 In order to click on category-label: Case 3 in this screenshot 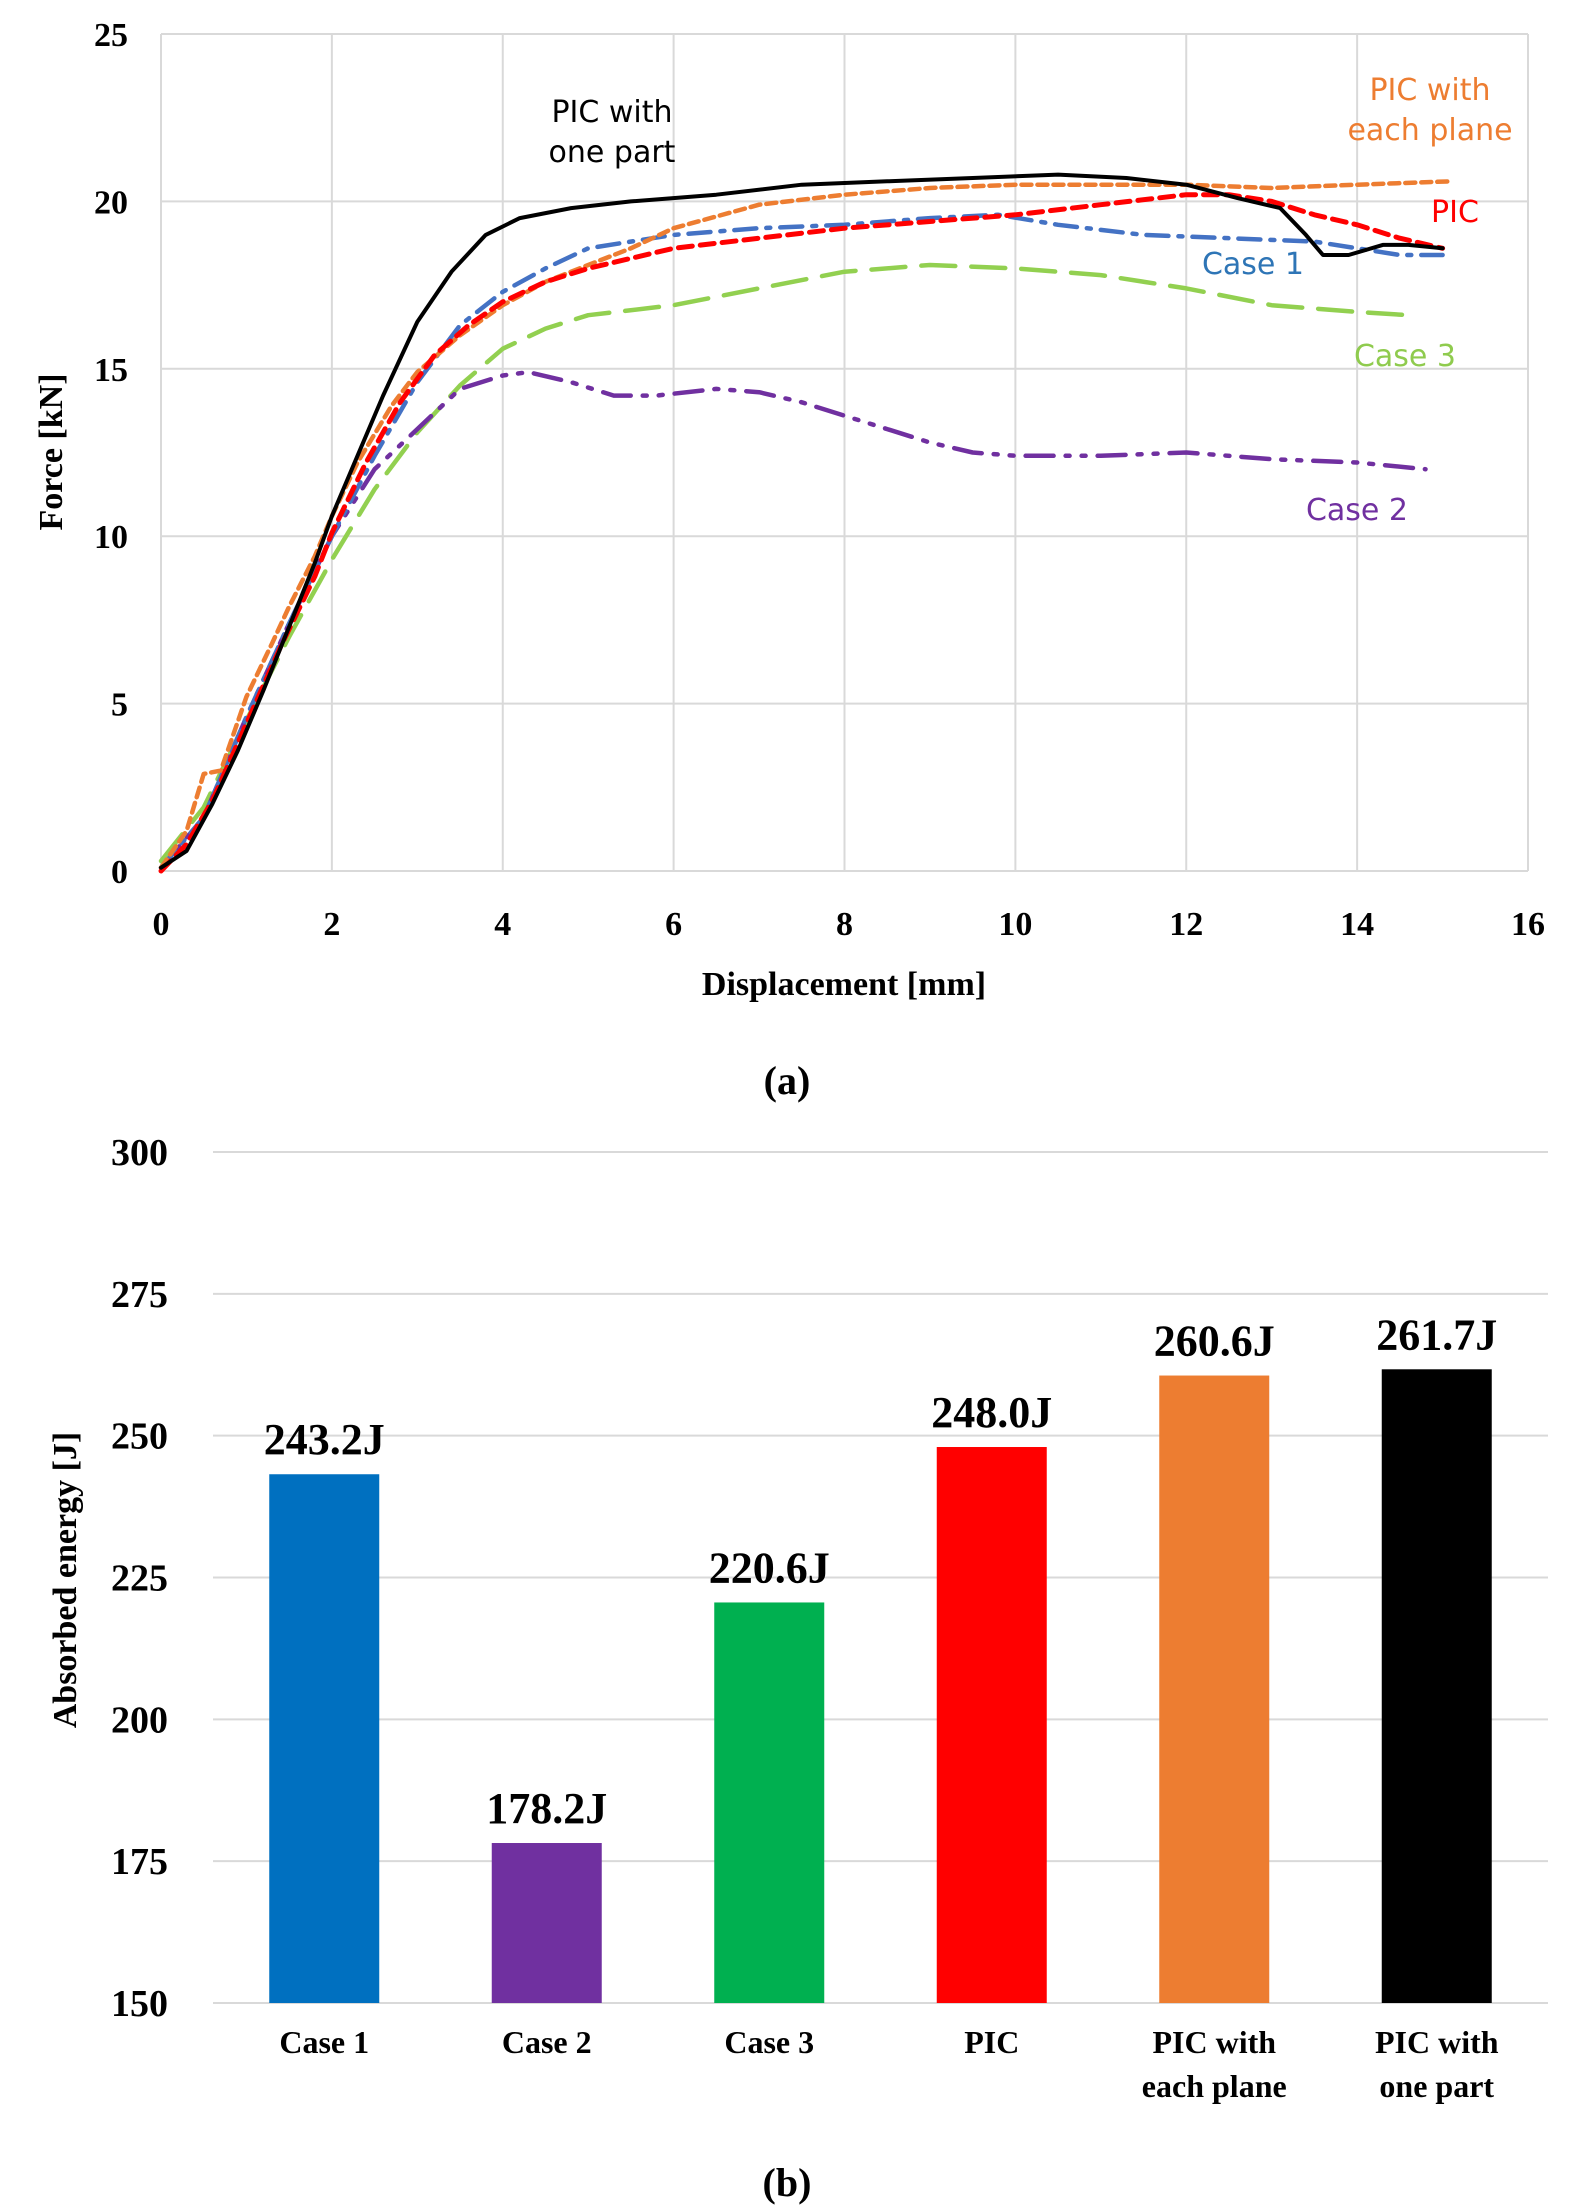, I will do `click(769, 2042)`.